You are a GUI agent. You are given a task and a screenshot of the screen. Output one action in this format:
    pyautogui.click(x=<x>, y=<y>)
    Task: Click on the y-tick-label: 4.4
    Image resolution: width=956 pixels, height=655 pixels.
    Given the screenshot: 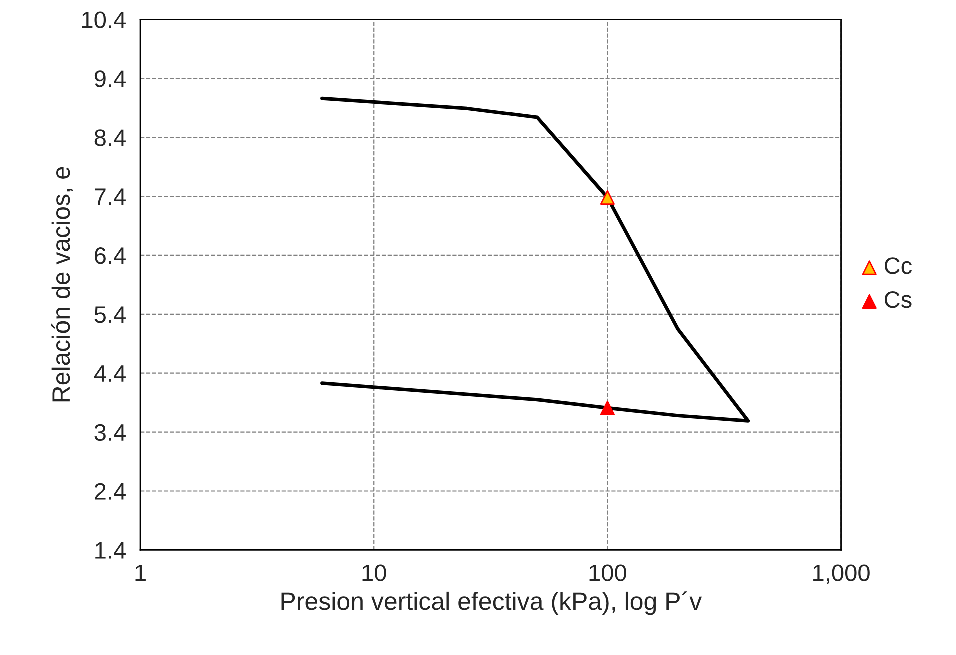 What is the action you would take?
    pyautogui.click(x=110, y=374)
    